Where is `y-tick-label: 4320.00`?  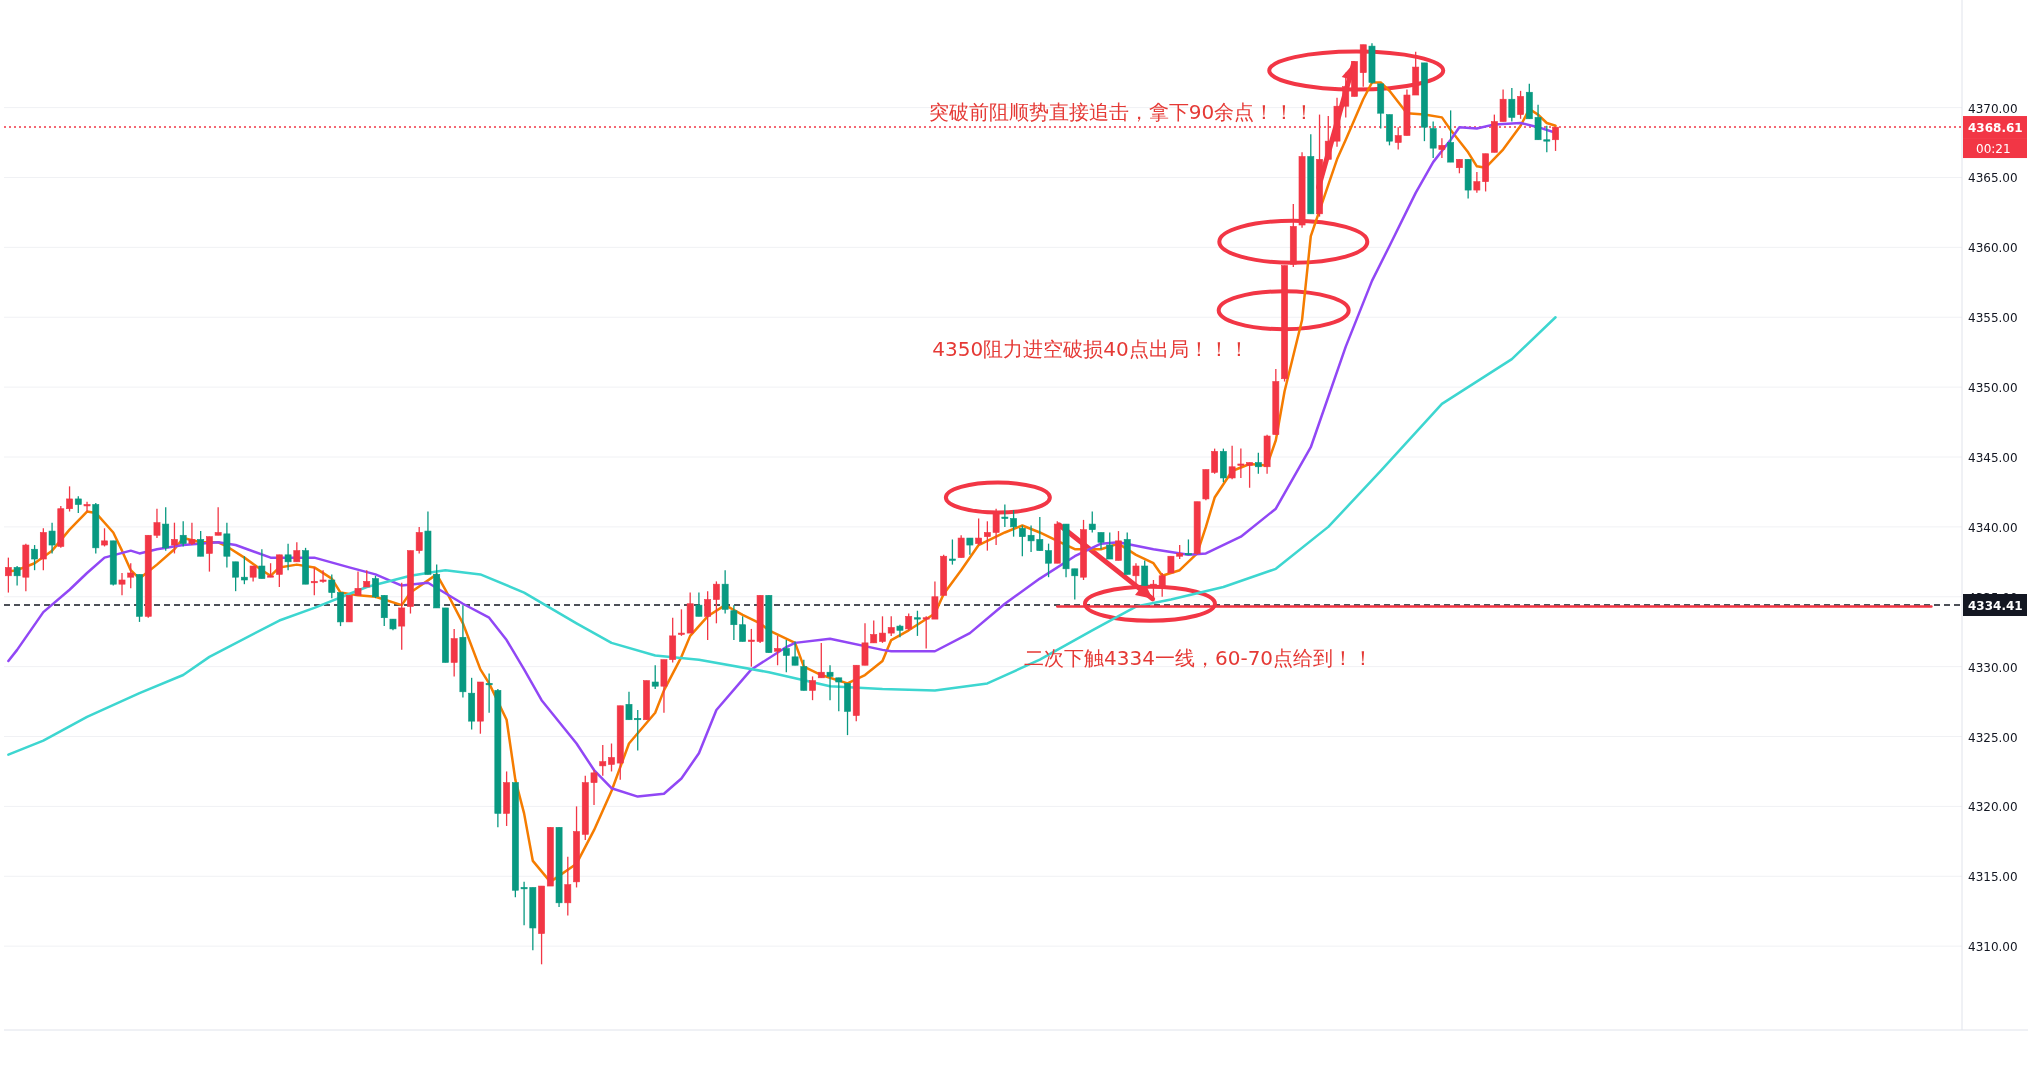 y-tick-label: 4320.00 is located at coordinates (1993, 807).